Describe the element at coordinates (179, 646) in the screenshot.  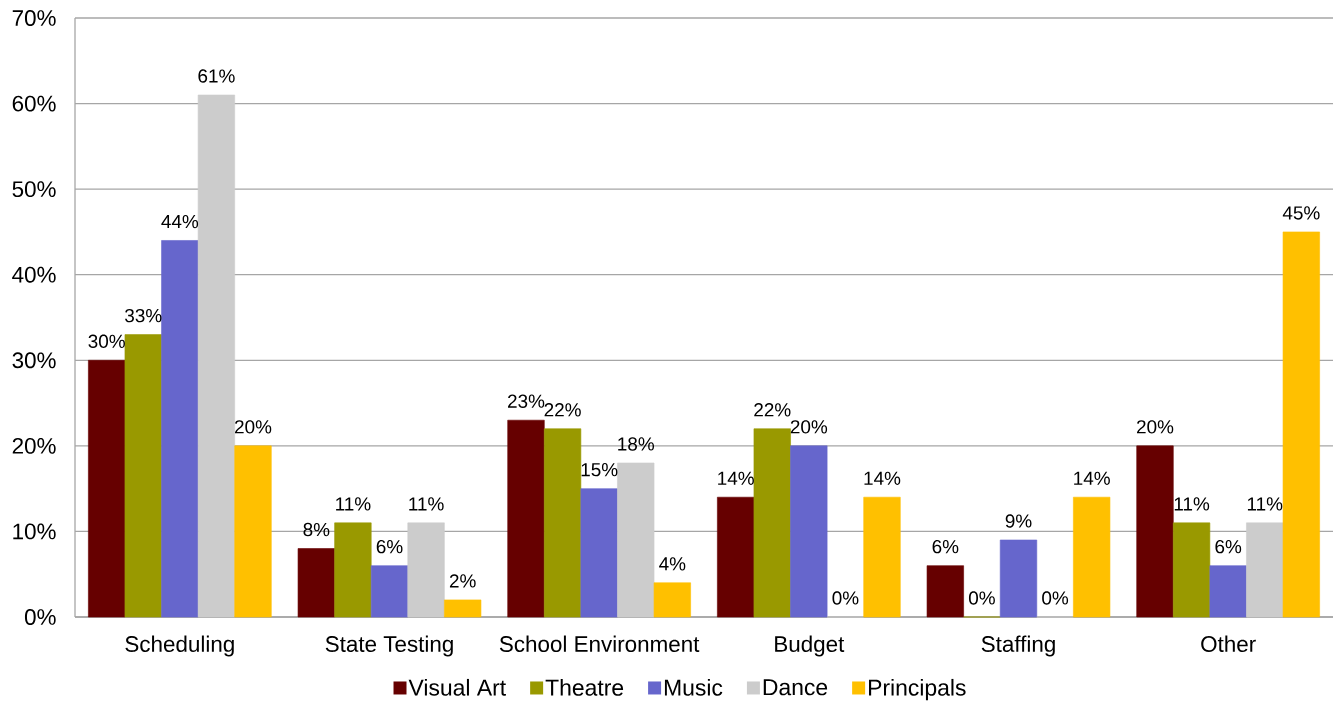
I see `x-tick-label: Scheduling` at that location.